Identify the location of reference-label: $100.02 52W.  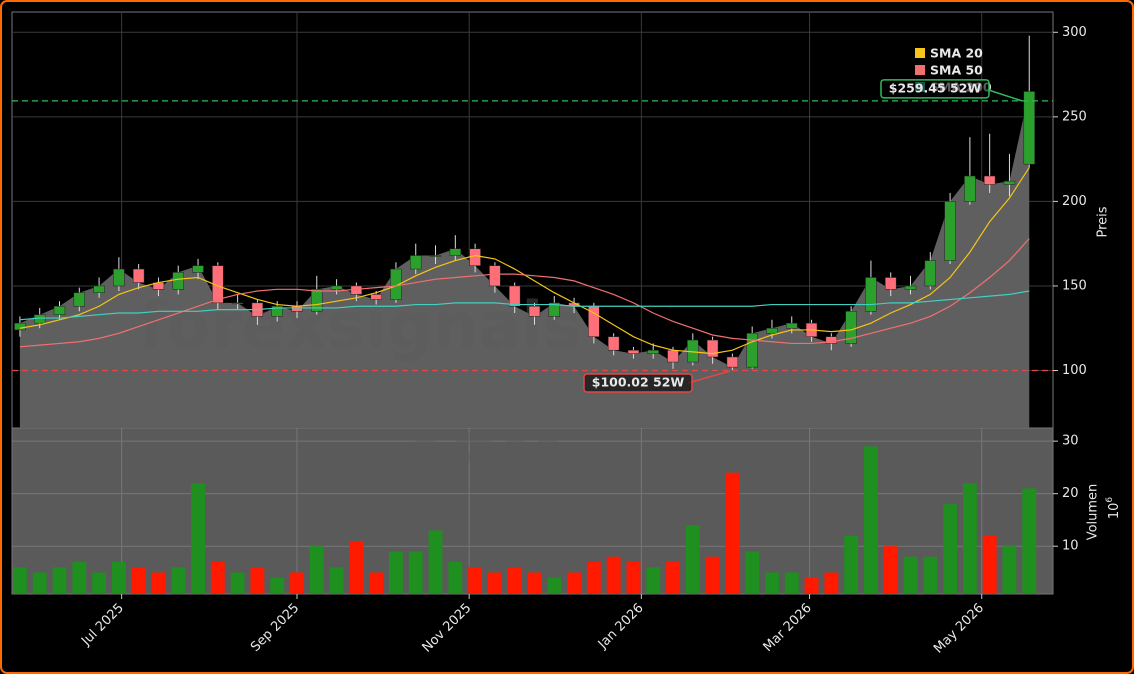
(638, 382).